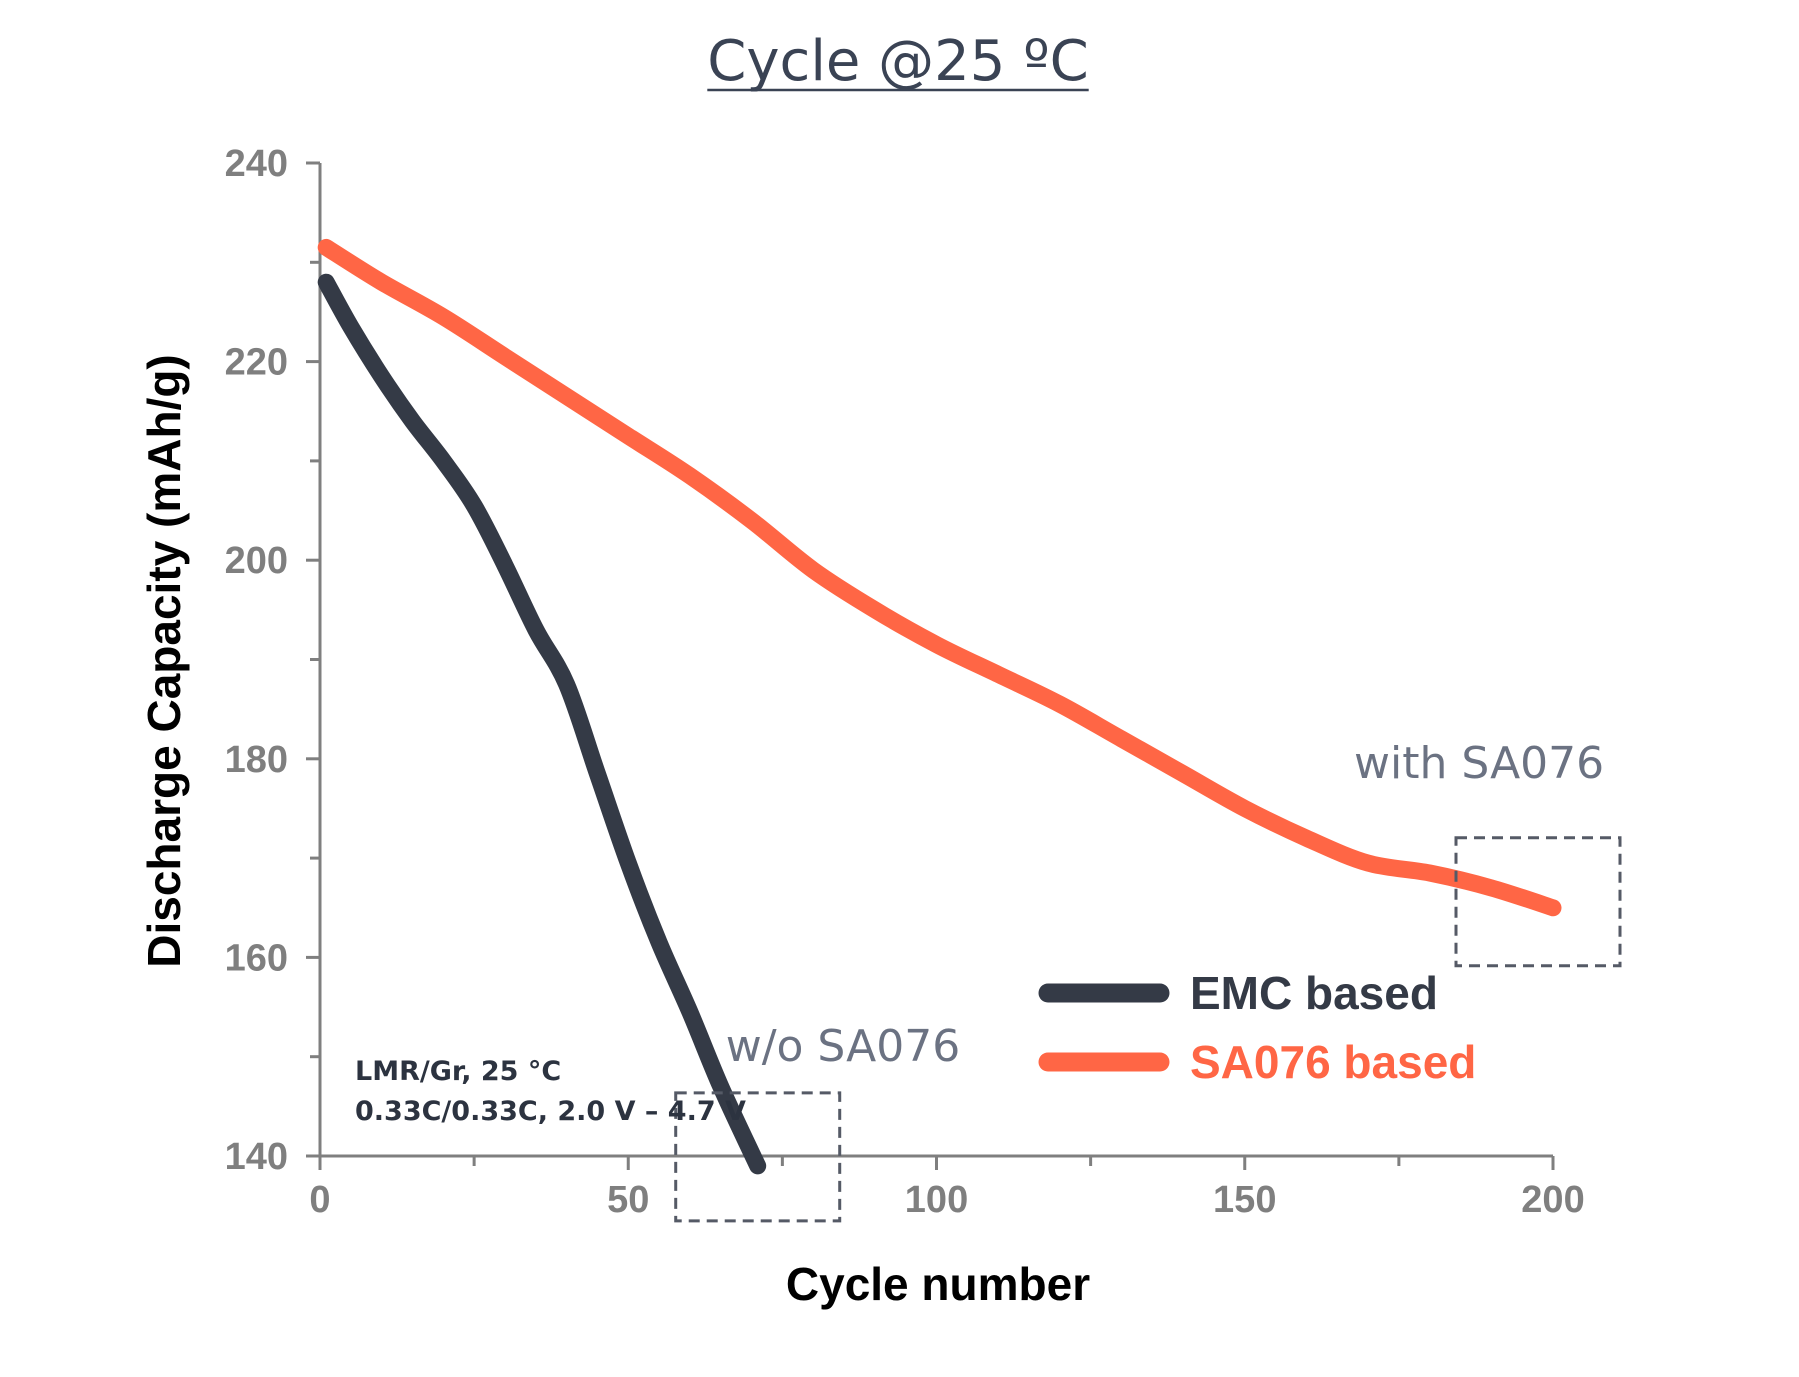 The width and height of the screenshot is (1799, 1377). What do you see at coordinates (256, 958) in the screenshot?
I see `y-tick-label: 160` at bounding box center [256, 958].